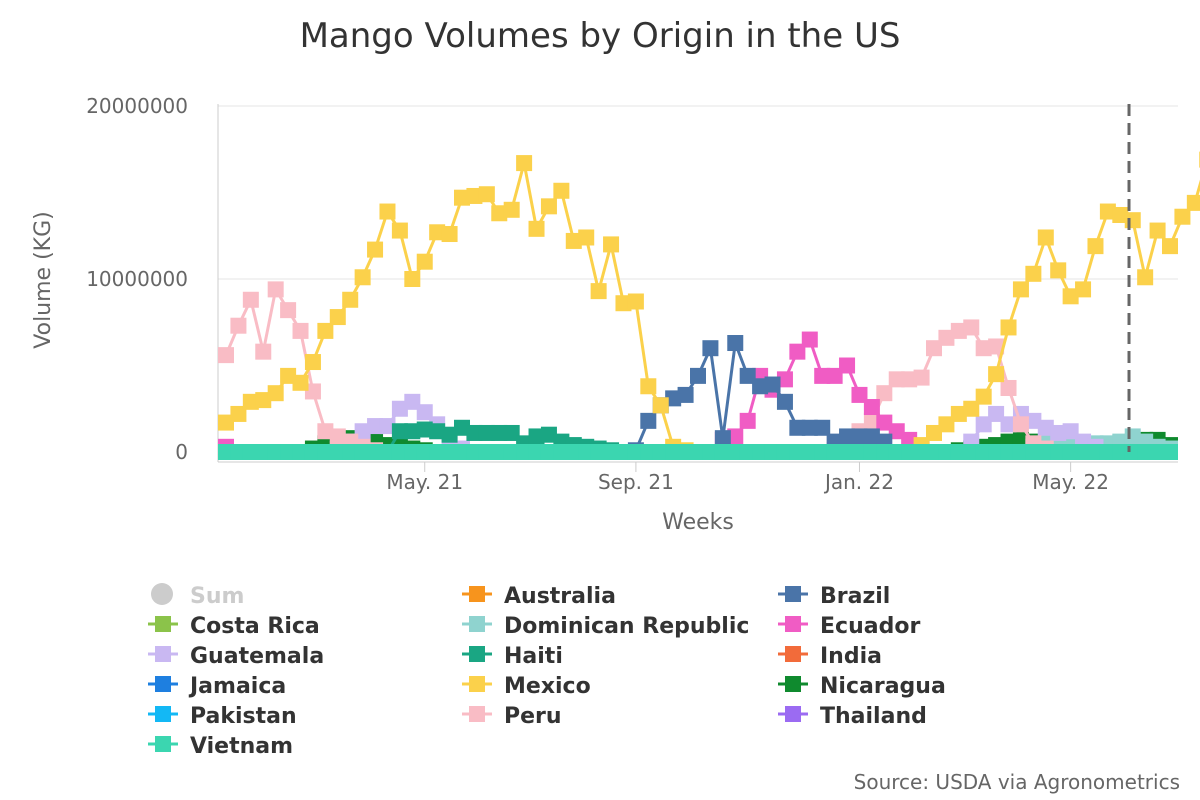 This screenshot has width=1200, height=800. I want to click on chart-credit: Source: USDA via Agronometrics, so click(1017, 782).